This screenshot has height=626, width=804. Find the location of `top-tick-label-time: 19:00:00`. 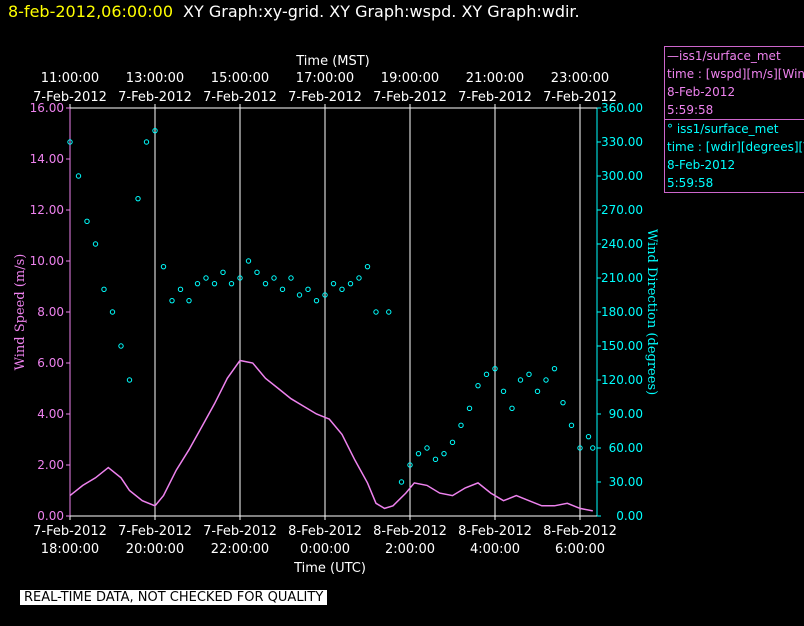

top-tick-label-time: 19:00:00 is located at coordinates (410, 78).